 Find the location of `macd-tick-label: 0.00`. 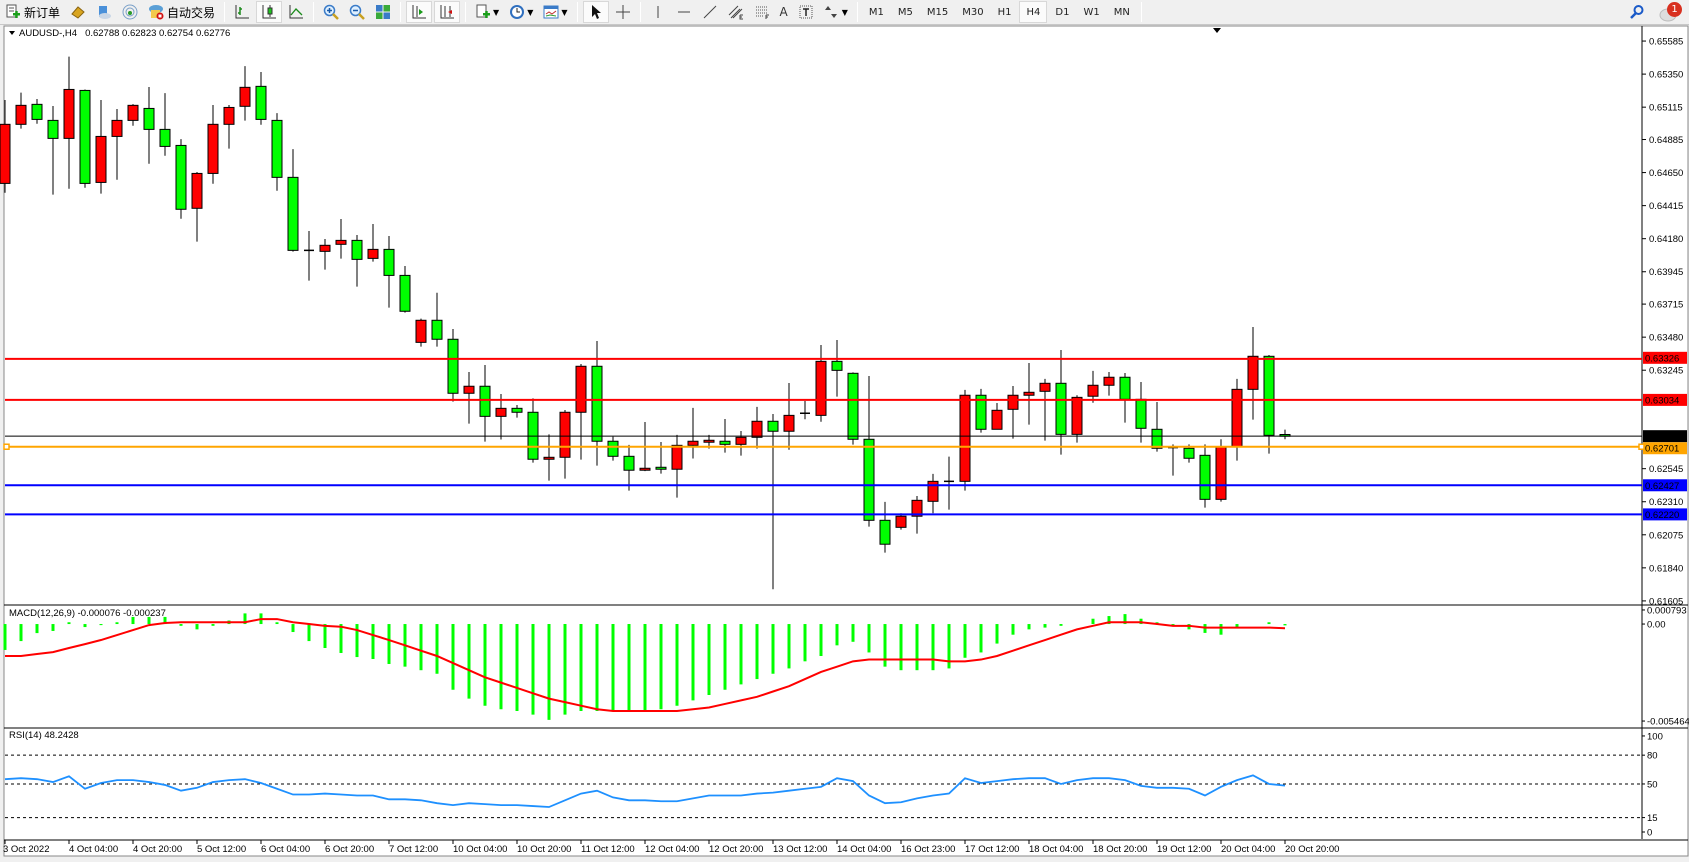

macd-tick-label: 0.00 is located at coordinates (1656, 625).